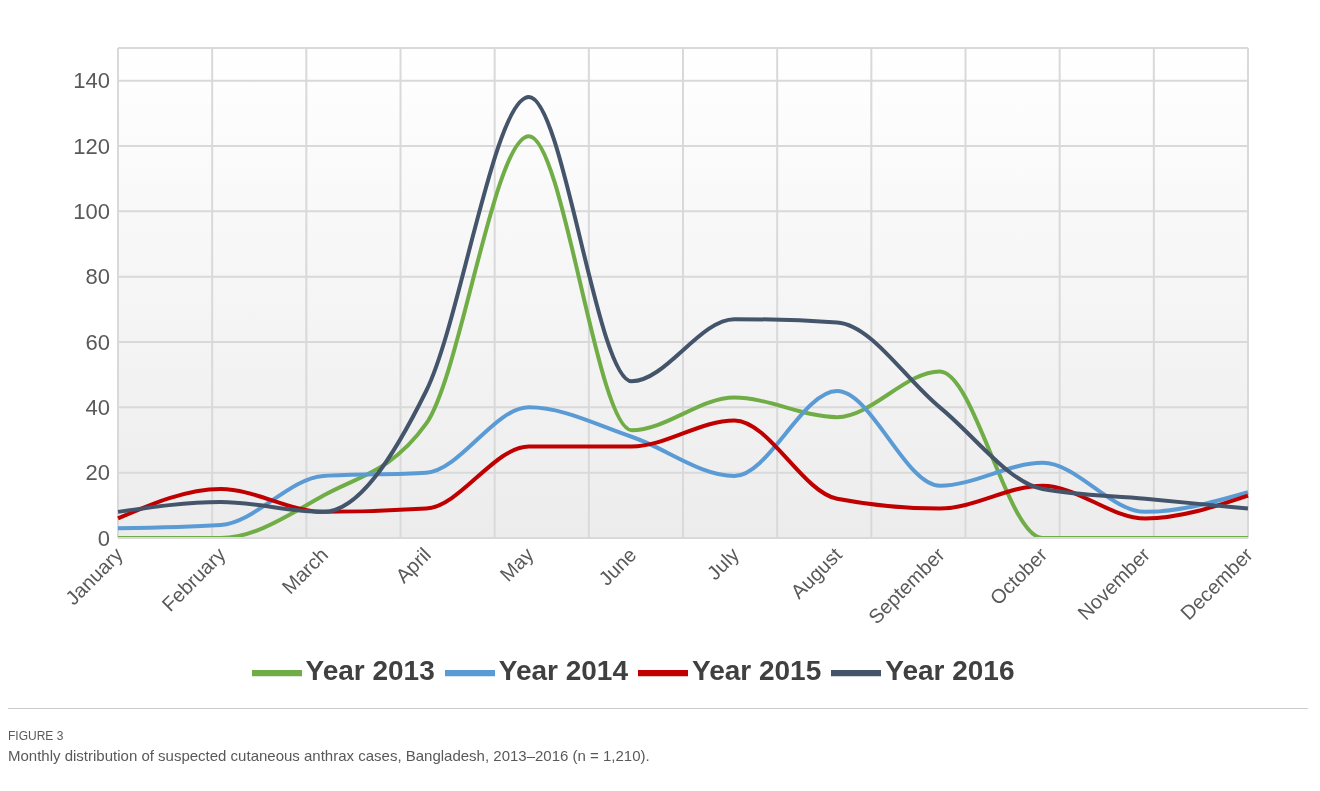 The image size is (1320, 791). Describe the element at coordinates (950, 671) in the screenshot. I see `legend-label: Year 2016` at that location.